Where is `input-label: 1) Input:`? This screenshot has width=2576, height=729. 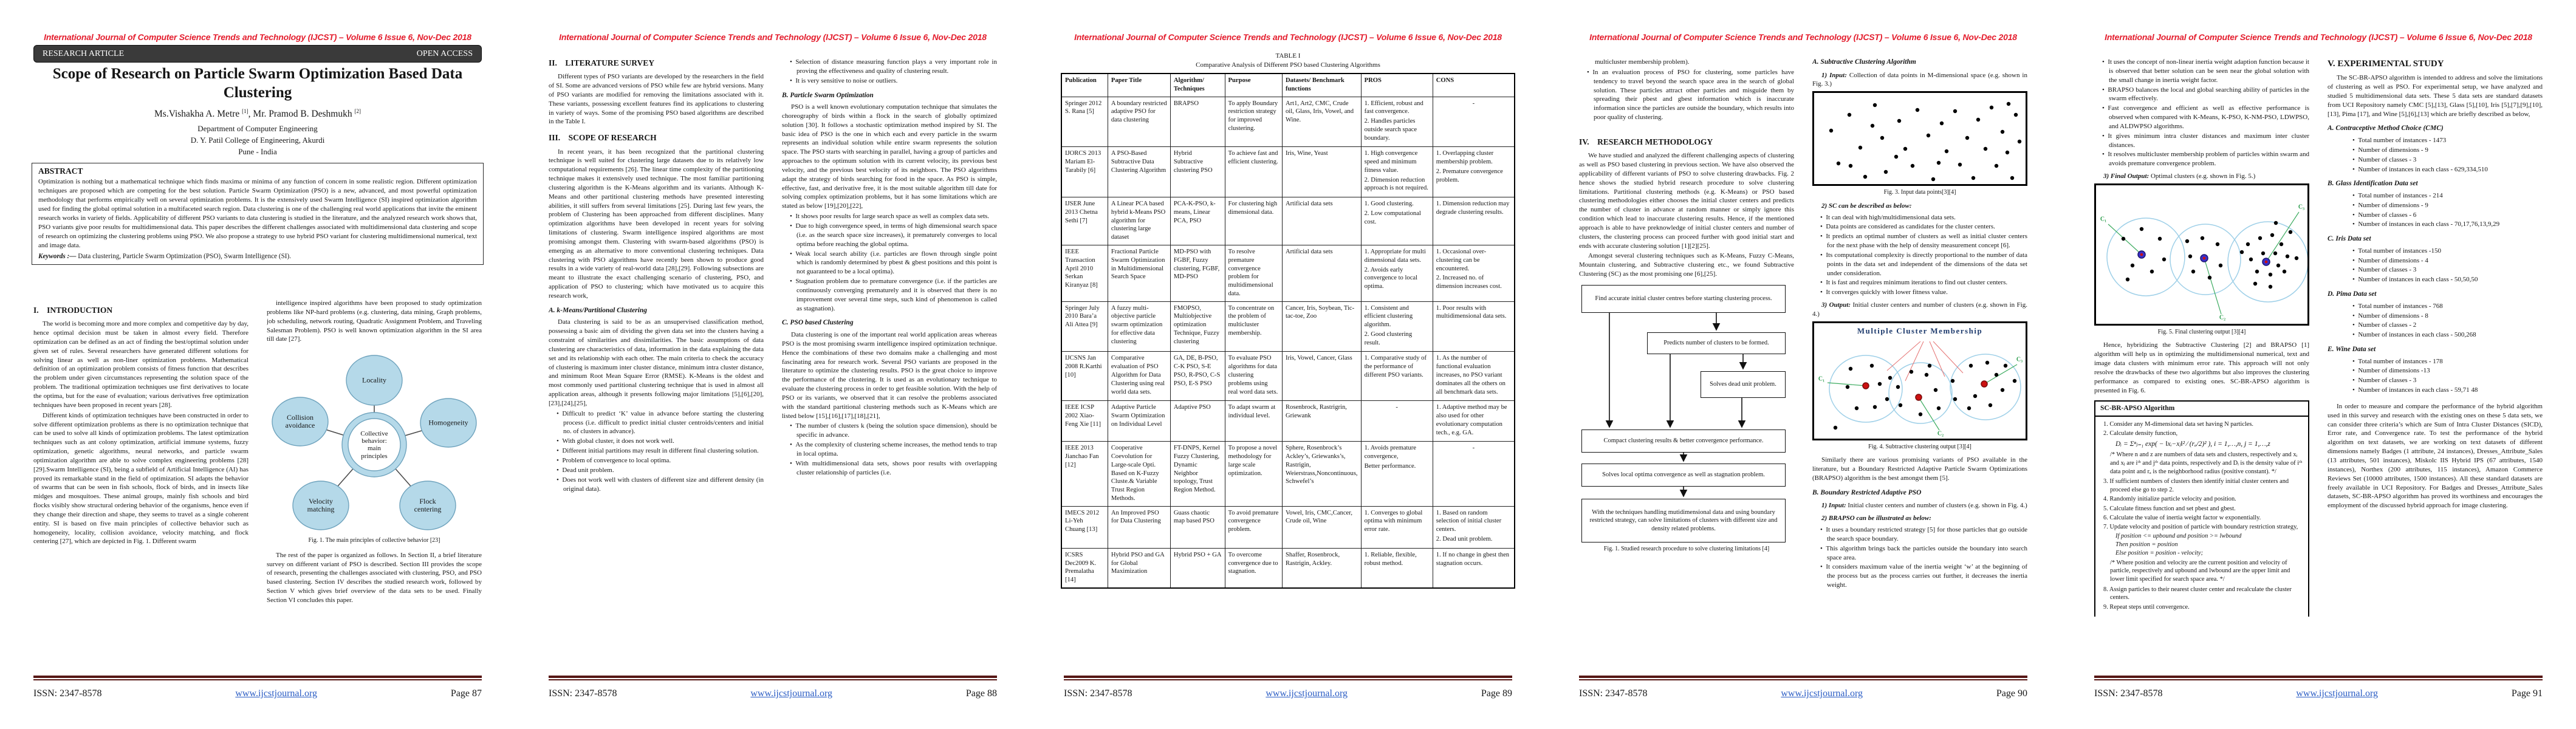
input-label: 1) Input: is located at coordinates (1834, 75).